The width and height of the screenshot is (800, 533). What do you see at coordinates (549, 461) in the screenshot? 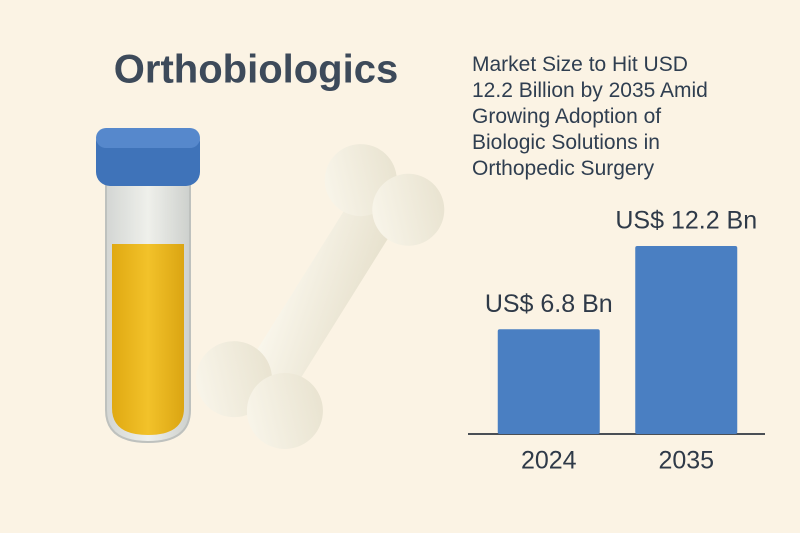
I see `x-tick-label: 2024` at bounding box center [549, 461].